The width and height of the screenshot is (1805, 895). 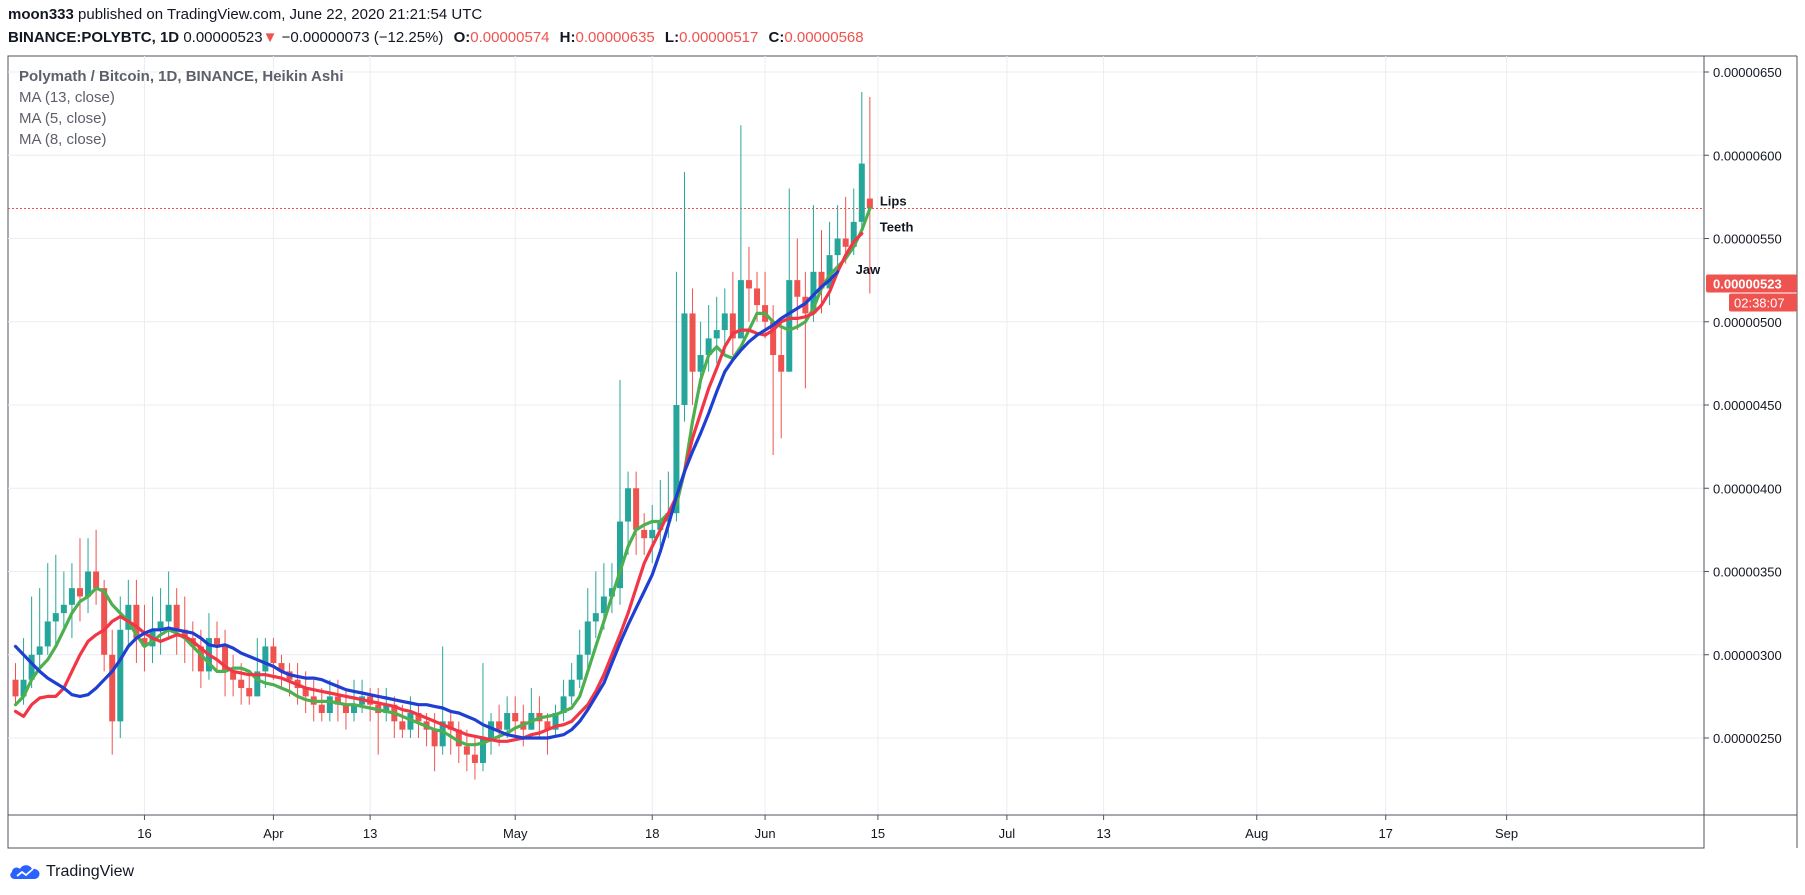 I want to click on x-tick-label: Jun, so click(x=765, y=833).